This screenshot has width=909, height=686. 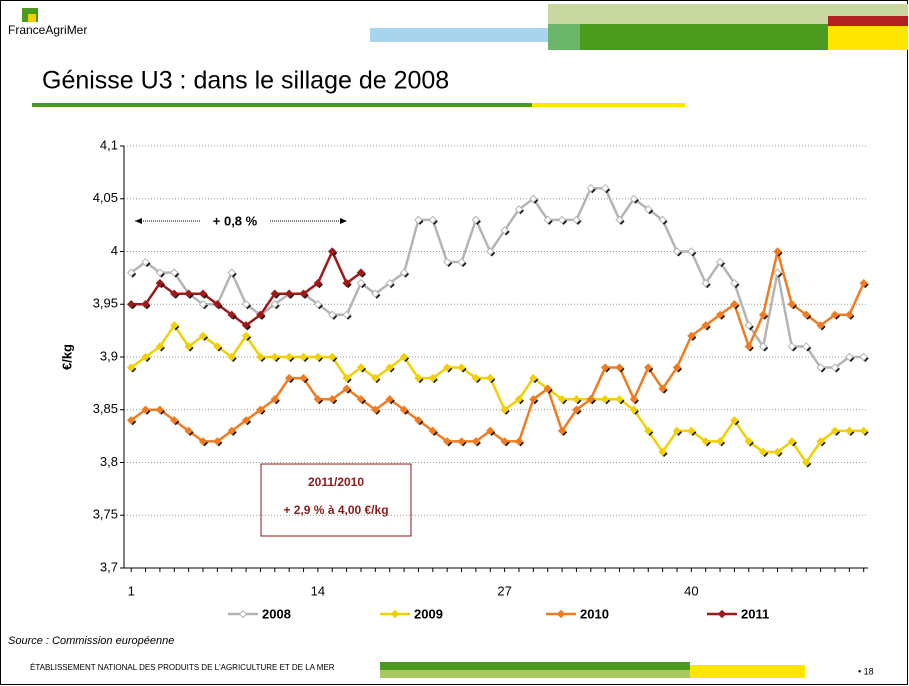 I want to click on arrow-head, so click(x=138, y=221).